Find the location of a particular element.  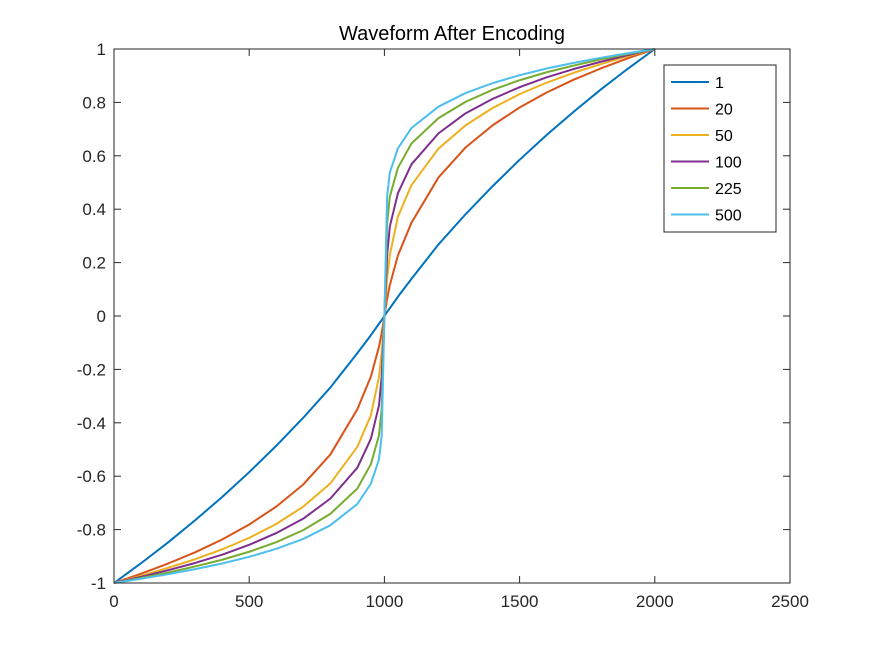

legend-box is located at coordinates (720, 148).